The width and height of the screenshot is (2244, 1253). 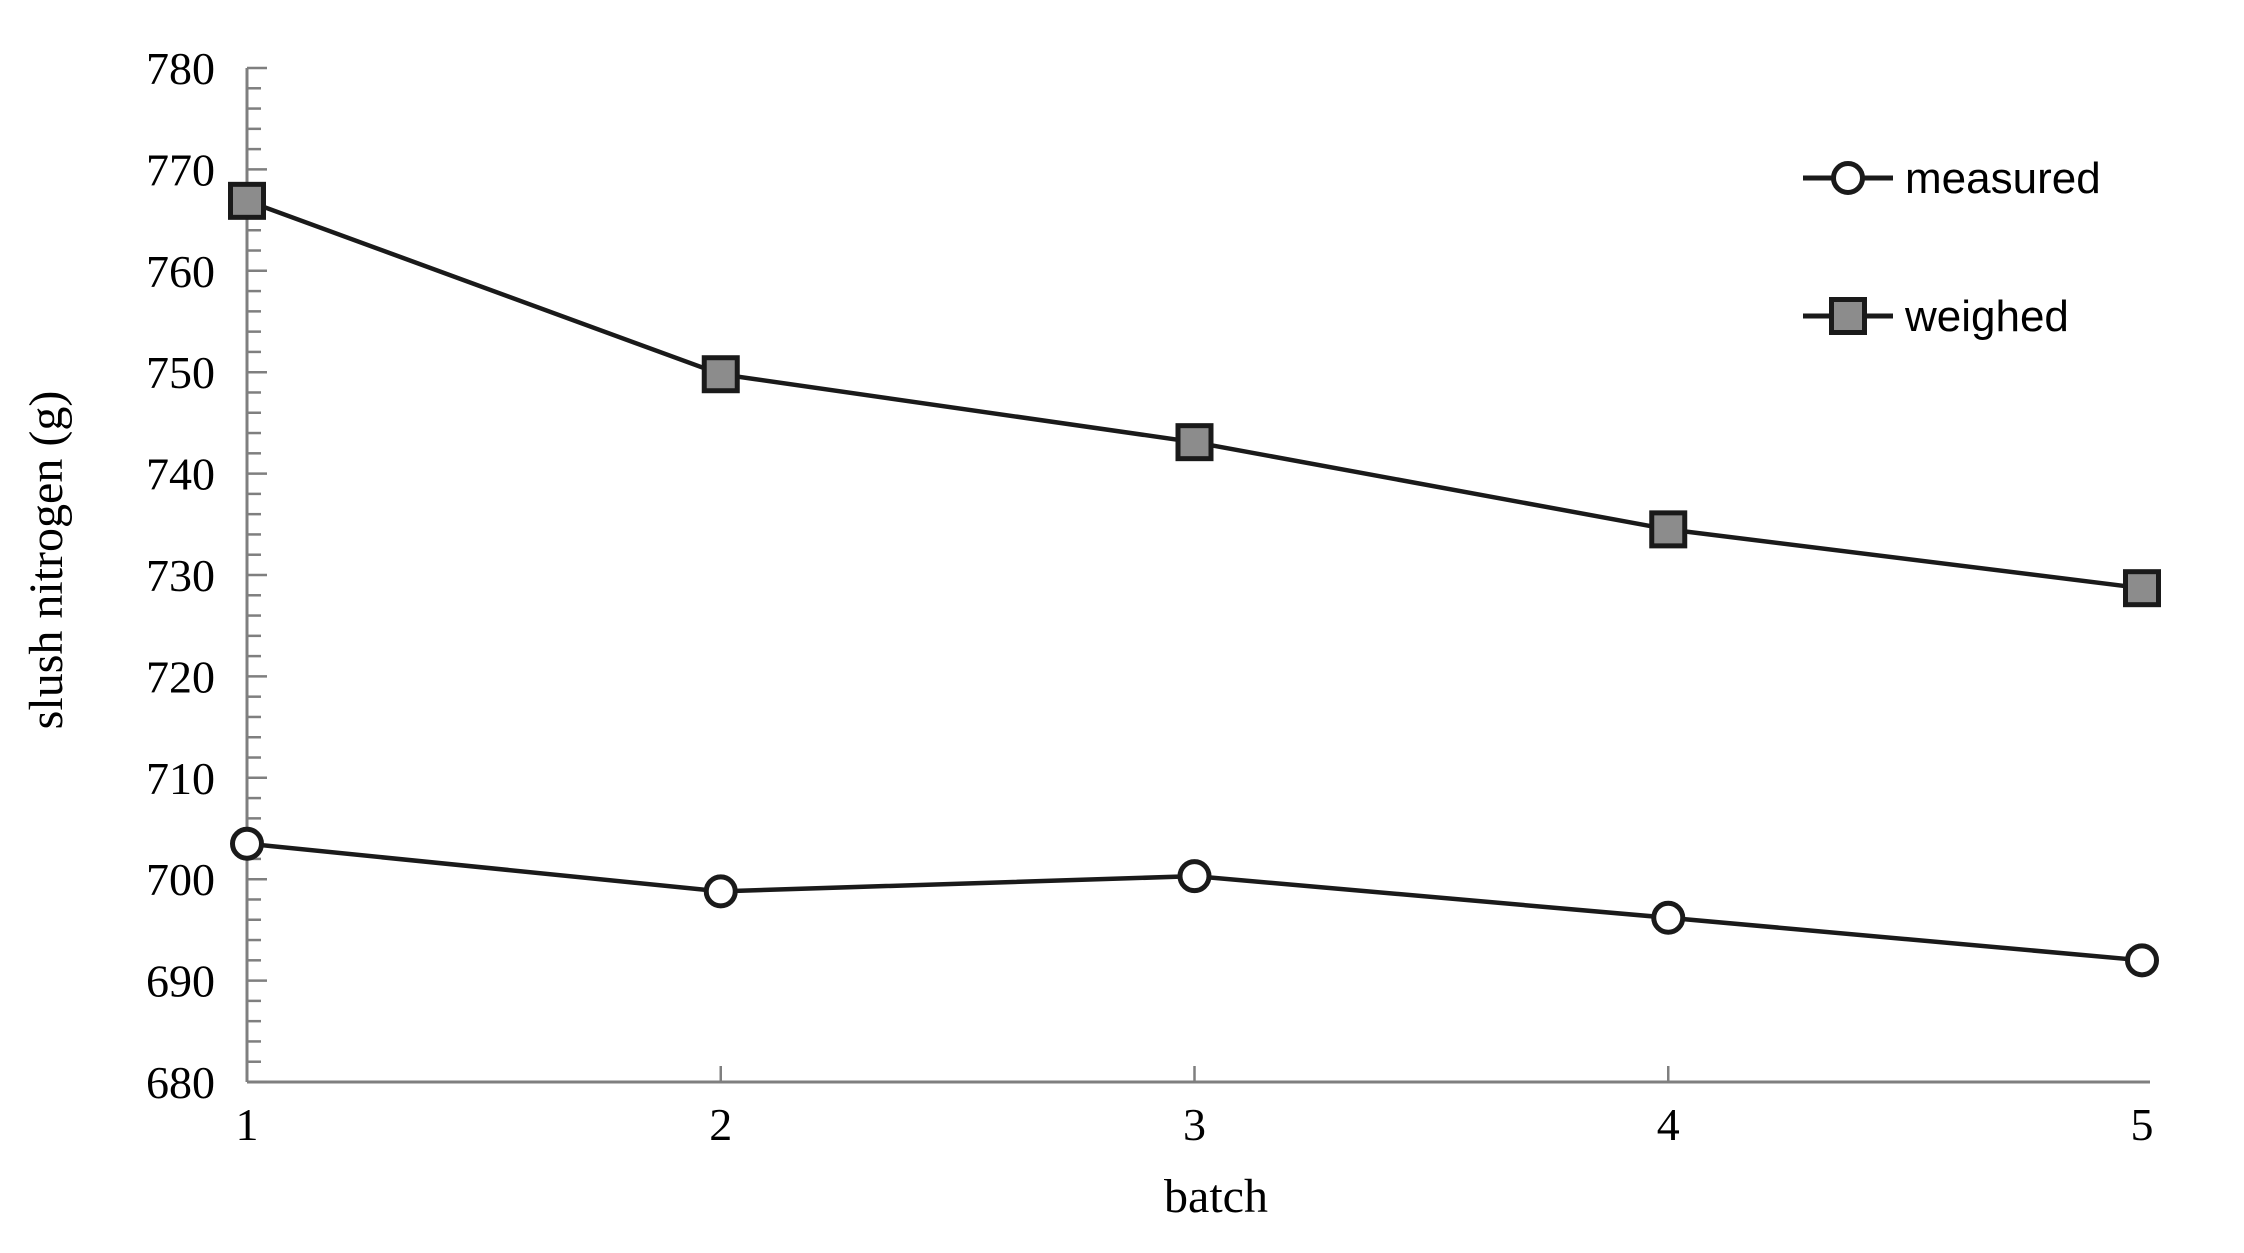 I want to click on x-tick-label: 1, so click(x=247, y=1124).